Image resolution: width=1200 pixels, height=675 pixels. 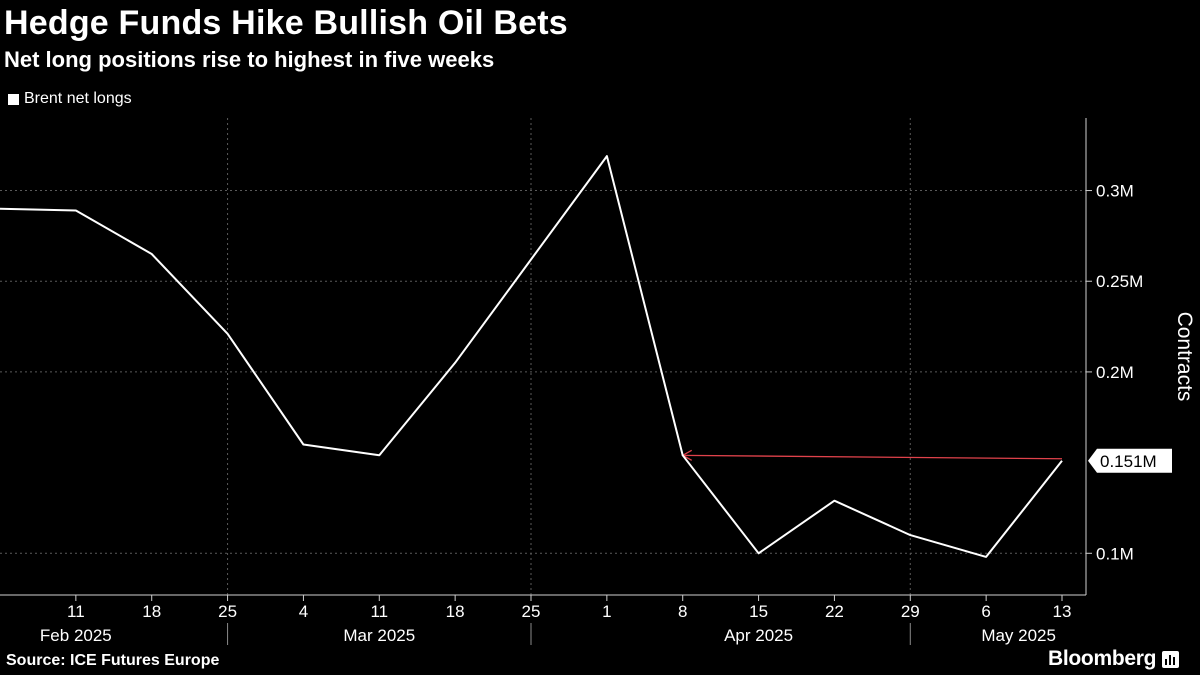 I want to click on legend: Brent net longs, so click(x=70, y=99).